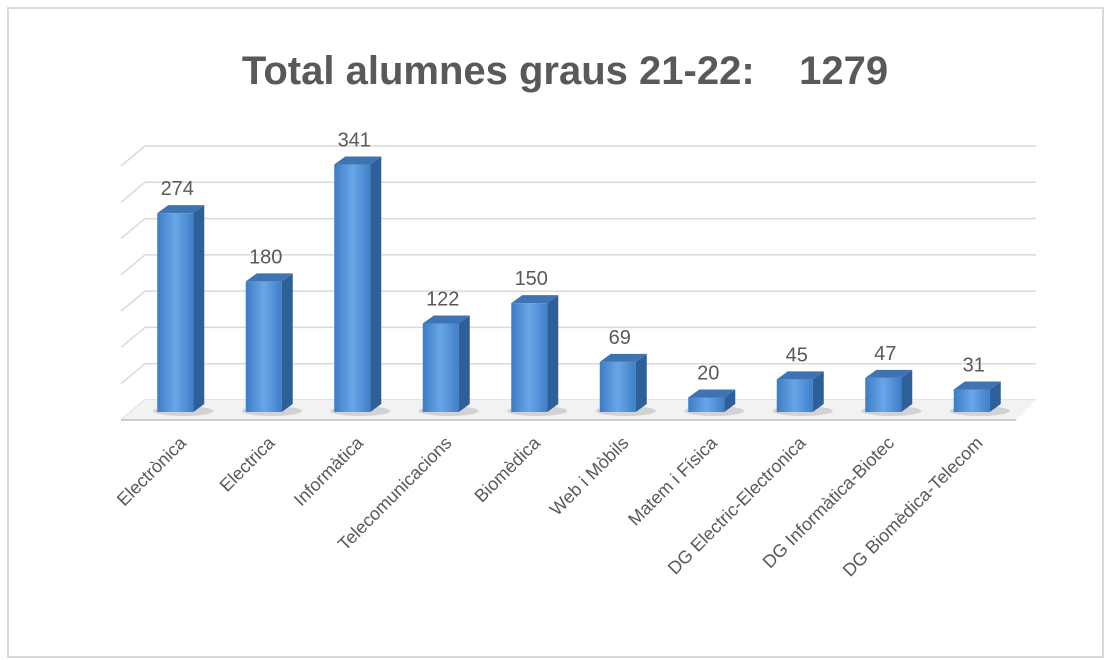 Image resolution: width=1106 pixels, height=660 pixels. What do you see at coordinates (265, 257) in the screenshot?
I see `data-label: 180` at bounding box center [265, 257].